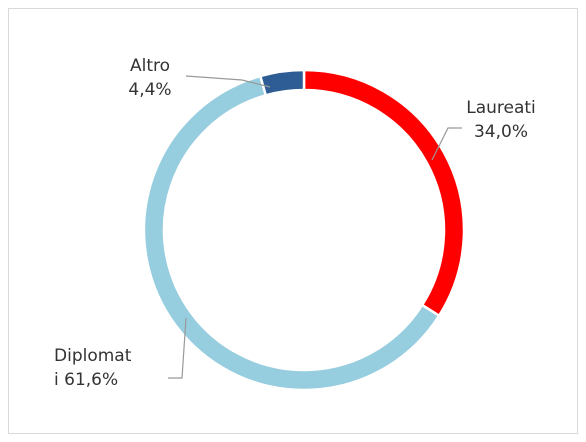 This screenshot has height=442, width=586. Describe the element at coordinates (501, 108) in the screenshot. I see `category-label: Laureati` at that location.